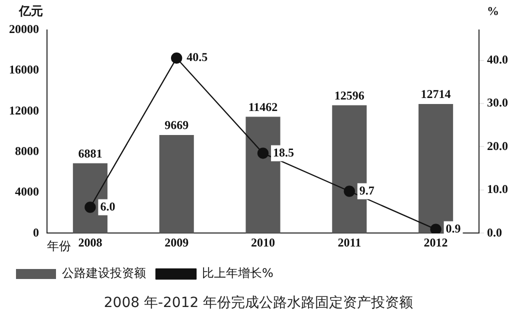  Describe the element at coordinates (24, 69) in the screenshot. I see `y-tick-label: 16000` at that location.